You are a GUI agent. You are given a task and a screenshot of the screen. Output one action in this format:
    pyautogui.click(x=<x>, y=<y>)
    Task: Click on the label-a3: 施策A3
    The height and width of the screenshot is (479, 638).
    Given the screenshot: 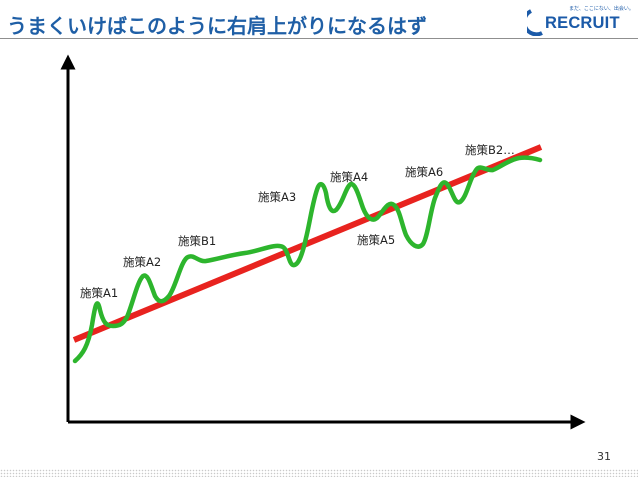 What is the action you would take?
    pyautogui.click(x=277, y=197)
    